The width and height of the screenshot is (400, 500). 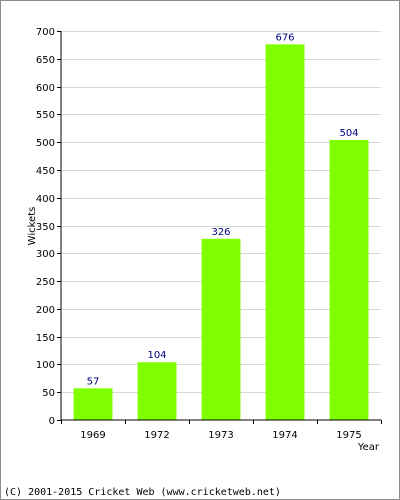 What do you see at coordinates (368, 447) in the screenshot?
I see `x-axis-title: Year` at bounding box center [368, 447].